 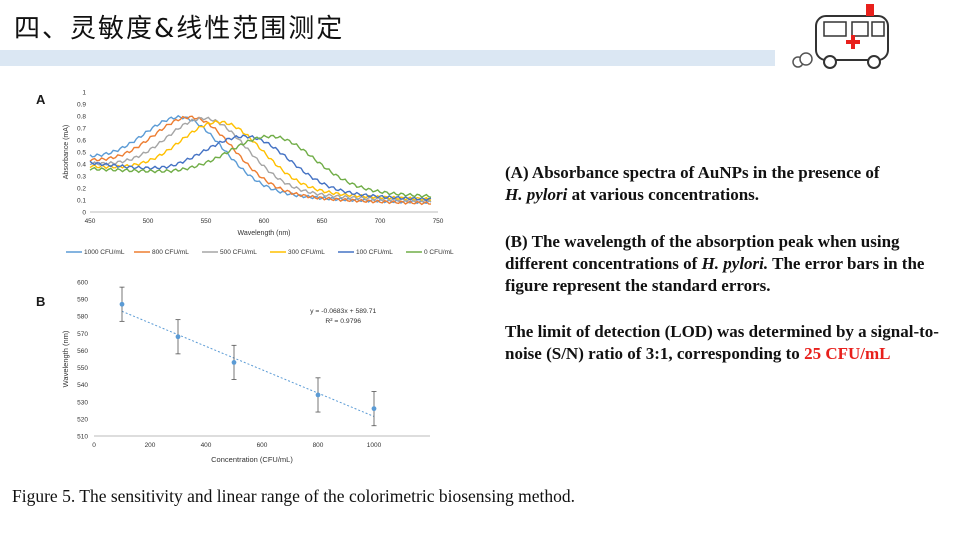 What do you see at coordinates (170, 252) in the screenshot?
I see `legend-label-1: 800 CFU/mL` at bounding box center [170, 252].